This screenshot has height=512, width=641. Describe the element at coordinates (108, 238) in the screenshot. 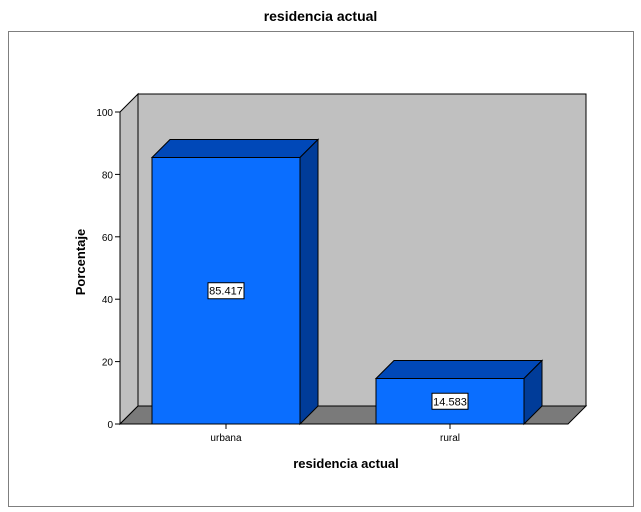

I see `y-tick-label: 60` at that location.